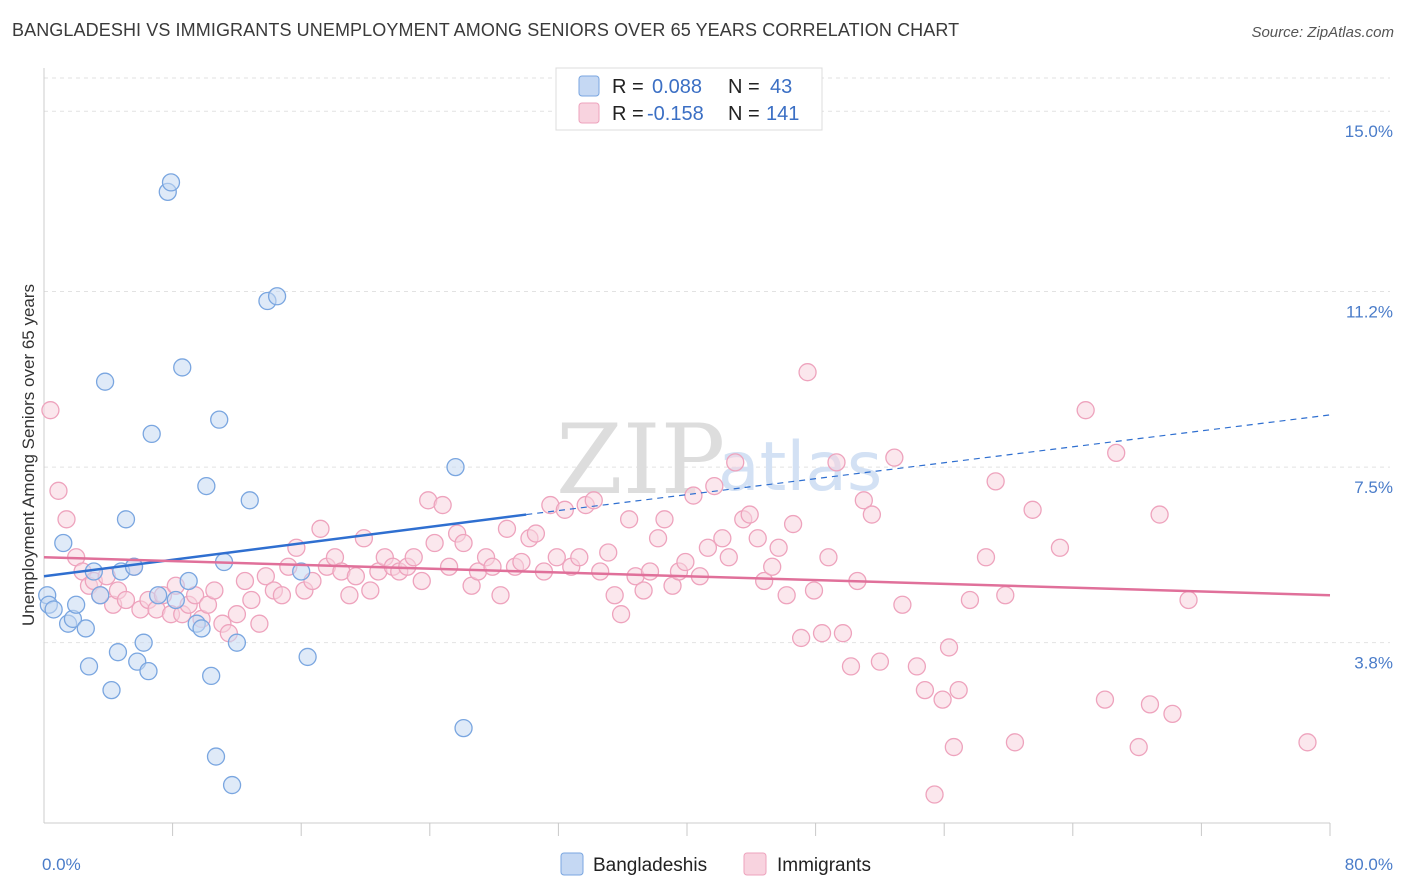 The image size is (1406, 892). I want to click on x-tick-label-1: 80.0%, so click(1369, 864).